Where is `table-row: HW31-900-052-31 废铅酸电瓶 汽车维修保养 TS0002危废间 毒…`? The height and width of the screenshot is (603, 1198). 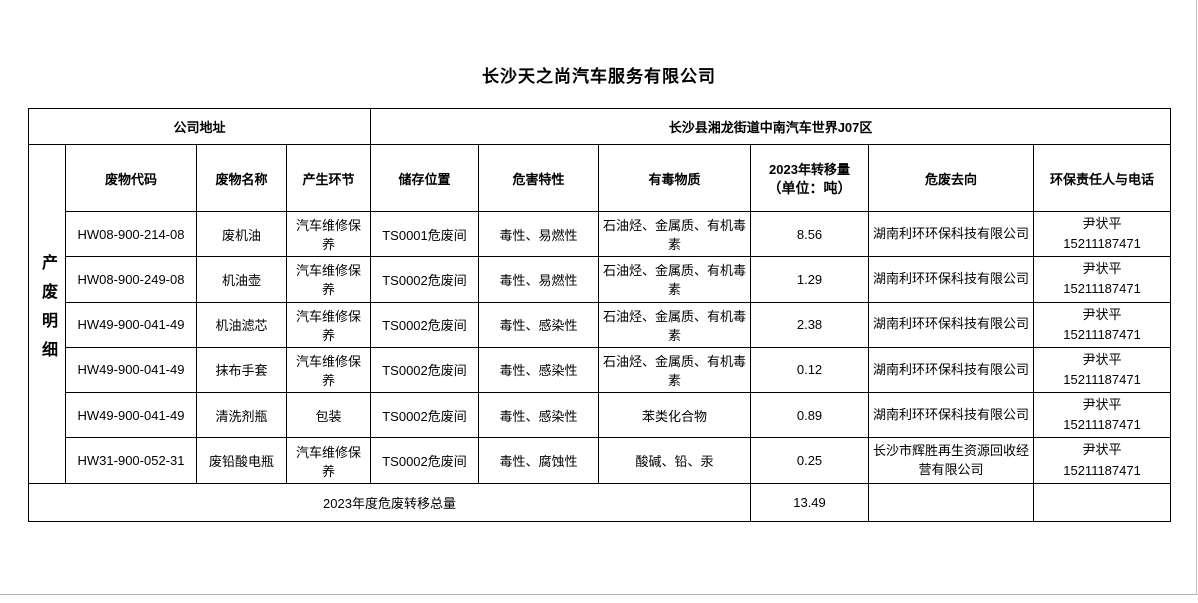
table-row: HW31-900-052-31 废铅酸电瓶 汽车维修保养 TS0002危废间 毒… is located at coordinates (600, 460).